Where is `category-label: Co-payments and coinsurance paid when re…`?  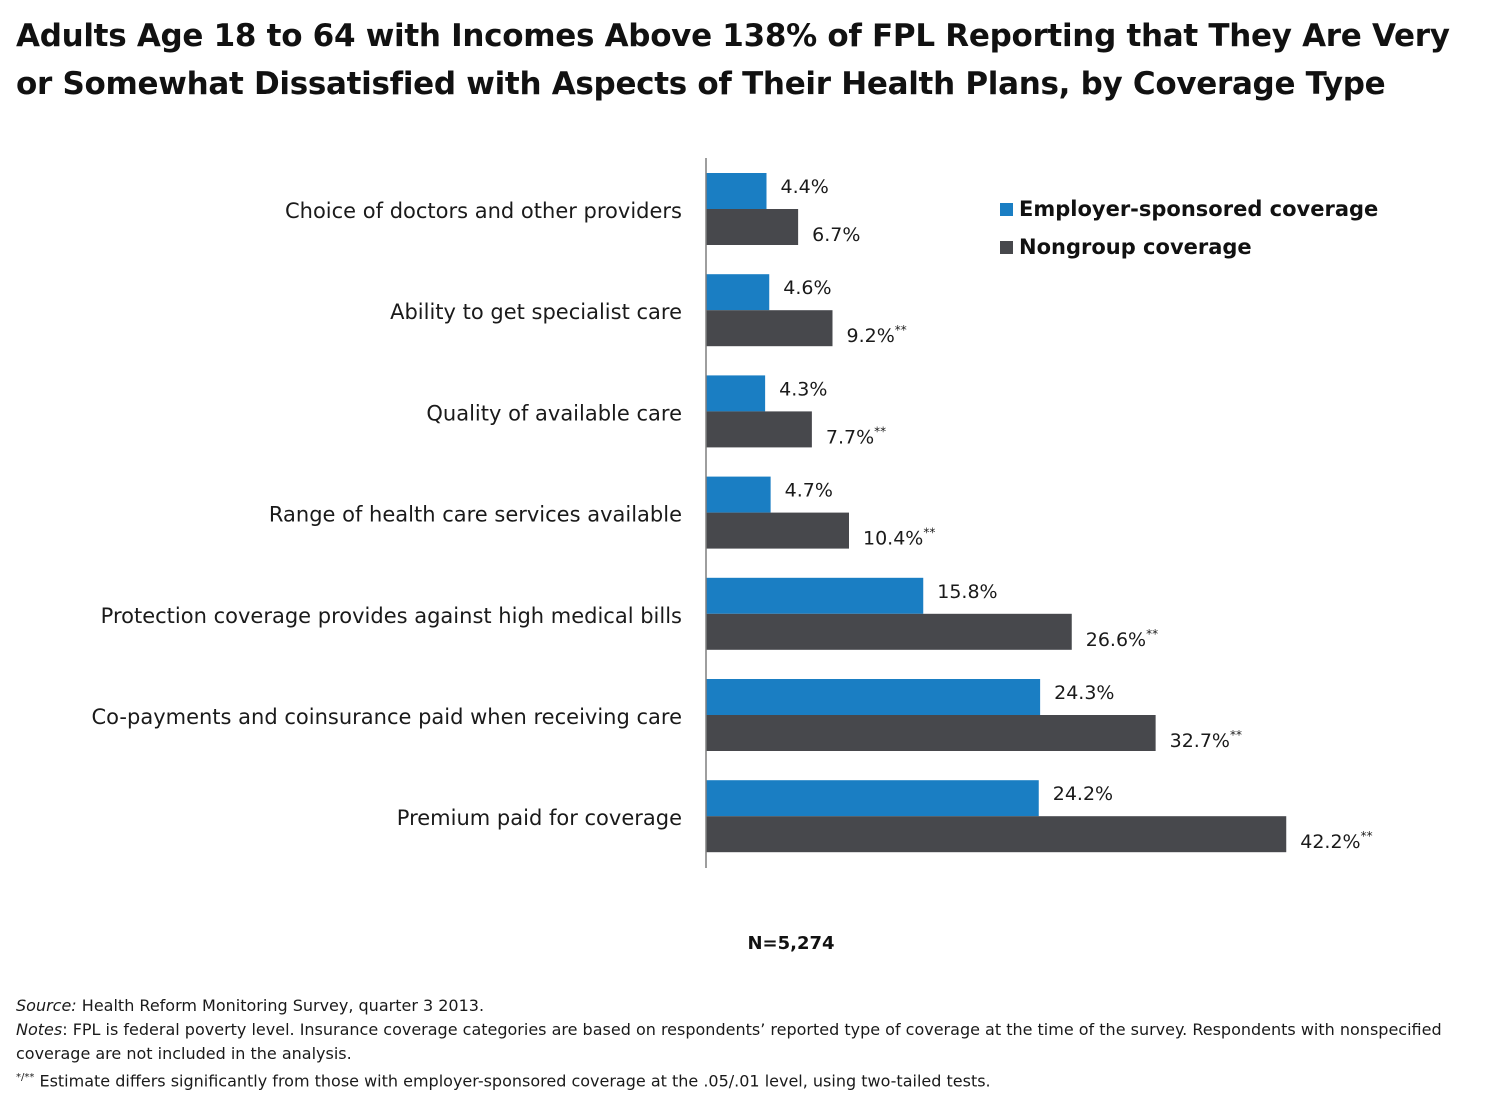
category-label: Co-payments and coinsurance paid when re… is located at coordinates (387, 717).